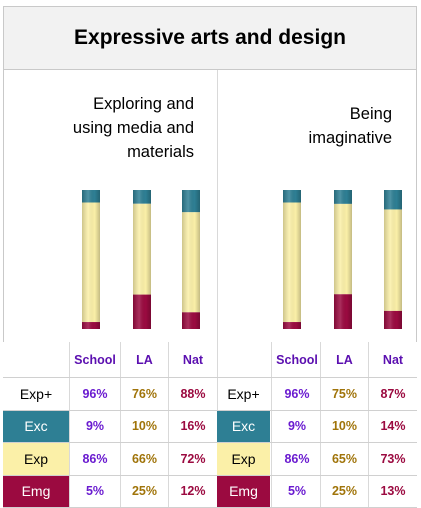 The height and width of the screenshot is (508, 421). Describe the element at coordinates (243, 459) in the screenshot. I see `row-label-right-exp: Exp` at that location.